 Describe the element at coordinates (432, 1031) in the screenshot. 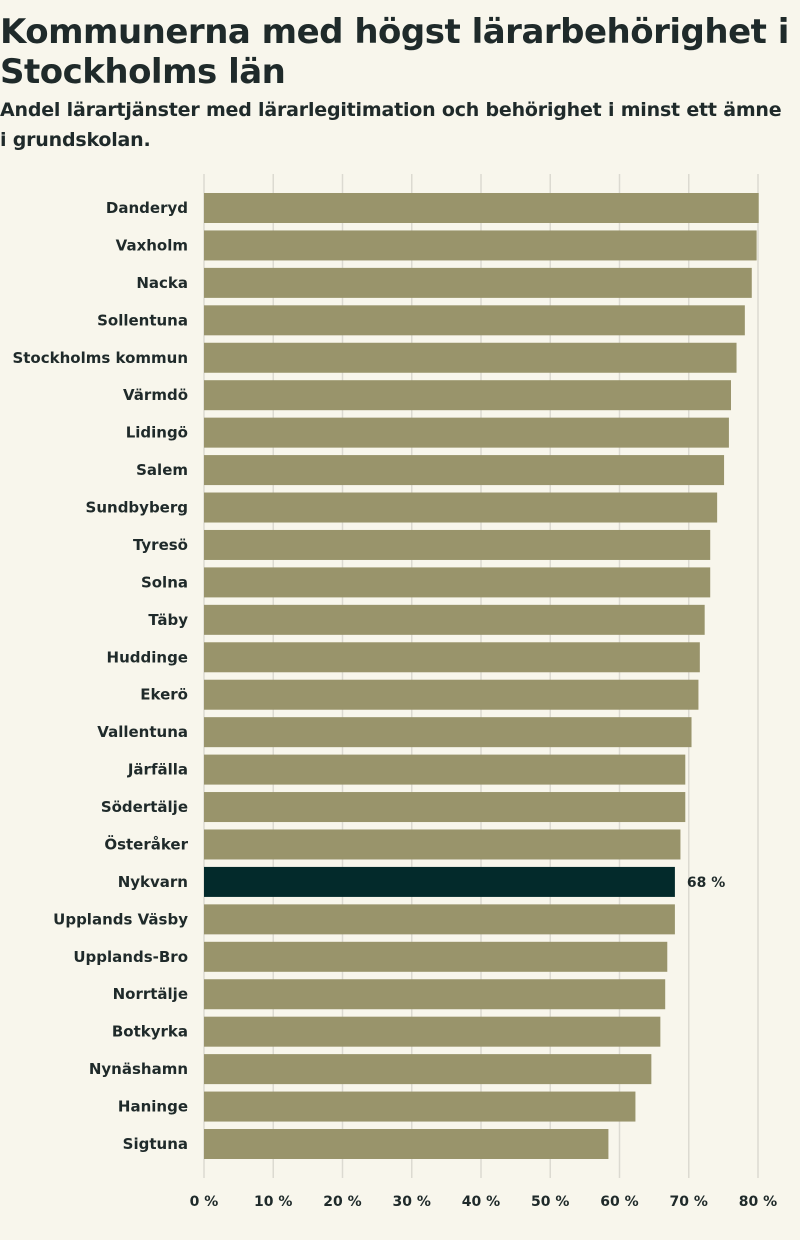

I see `bar-botkyrka` at that location.